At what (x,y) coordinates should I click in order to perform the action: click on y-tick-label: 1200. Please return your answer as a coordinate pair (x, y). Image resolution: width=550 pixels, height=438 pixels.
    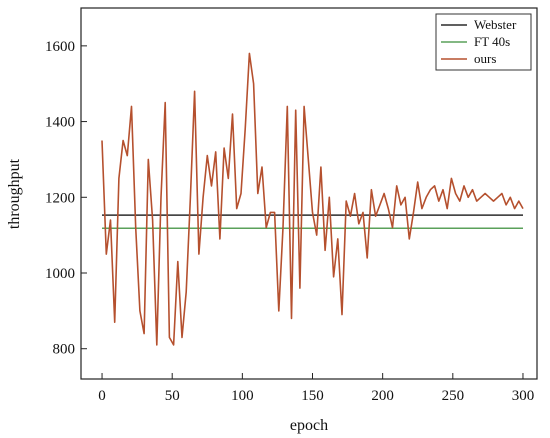
    Looking at the image, I should click on (60, 198).